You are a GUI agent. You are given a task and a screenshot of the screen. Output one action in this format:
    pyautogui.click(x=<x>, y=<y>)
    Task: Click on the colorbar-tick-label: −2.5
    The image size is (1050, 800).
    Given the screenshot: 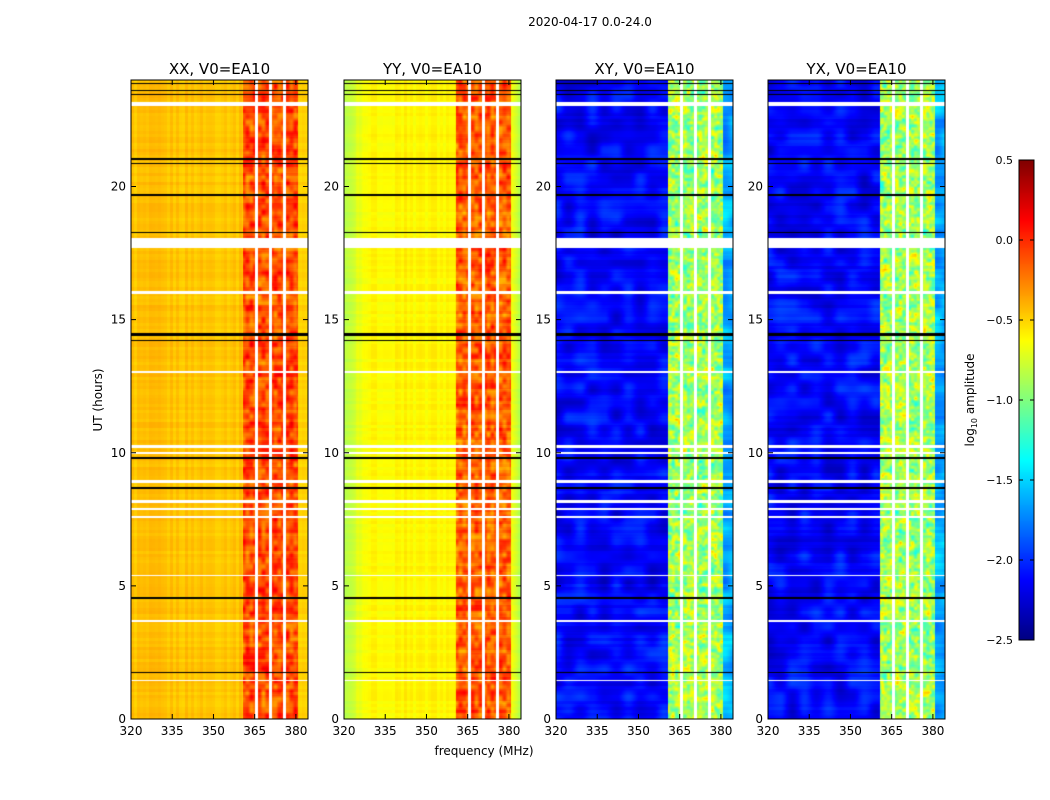 What is the action you would take?
    pyautogui.click(x=999, y=640)
    